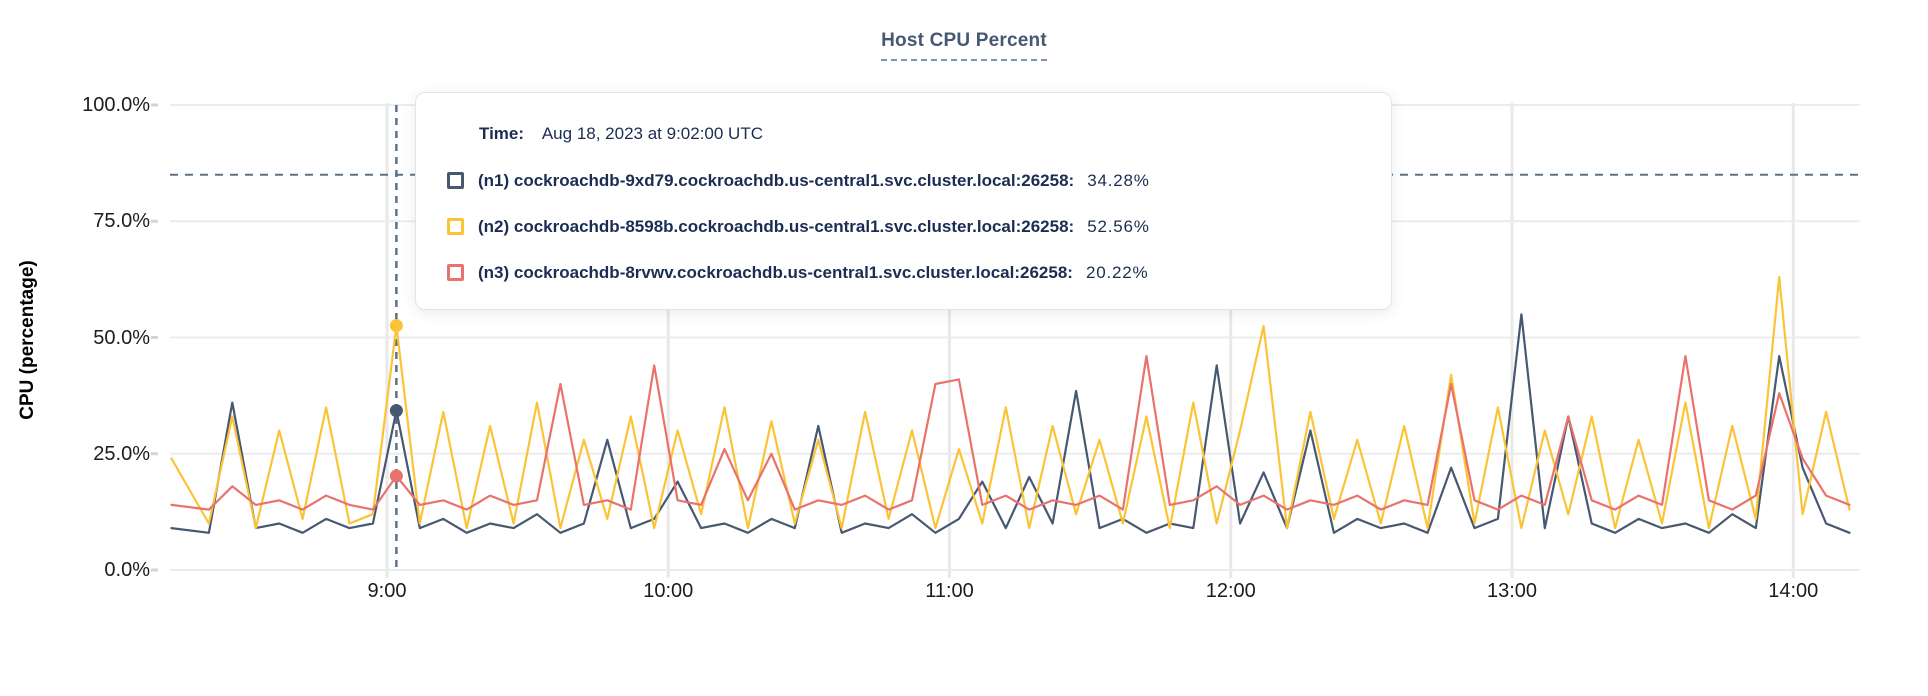 Image resolution: width=1928 pixels, height=696 pixels. I want to click on series-n3-value: 20.22%, so click(1117, 272).